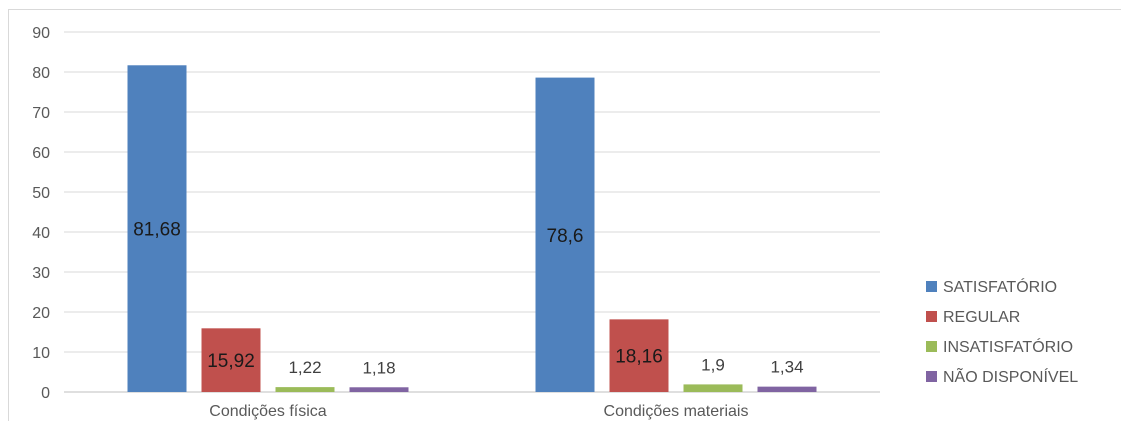  What do you see at coordinates (713, 364) in the screenshot?
I see `data-label: 1,9` at bounding box center [713, 364].